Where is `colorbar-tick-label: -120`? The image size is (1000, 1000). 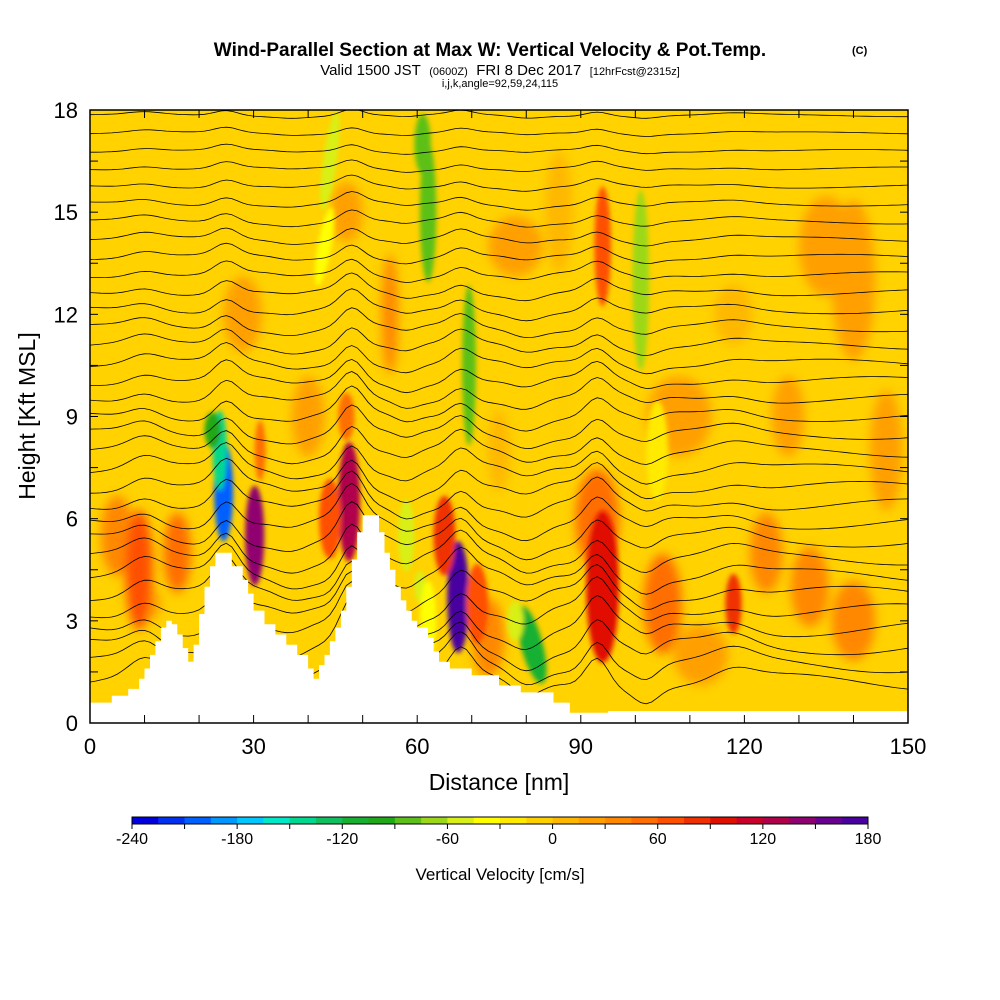 colorbar-tick-label: -120 is located at coordinates (342, 839).